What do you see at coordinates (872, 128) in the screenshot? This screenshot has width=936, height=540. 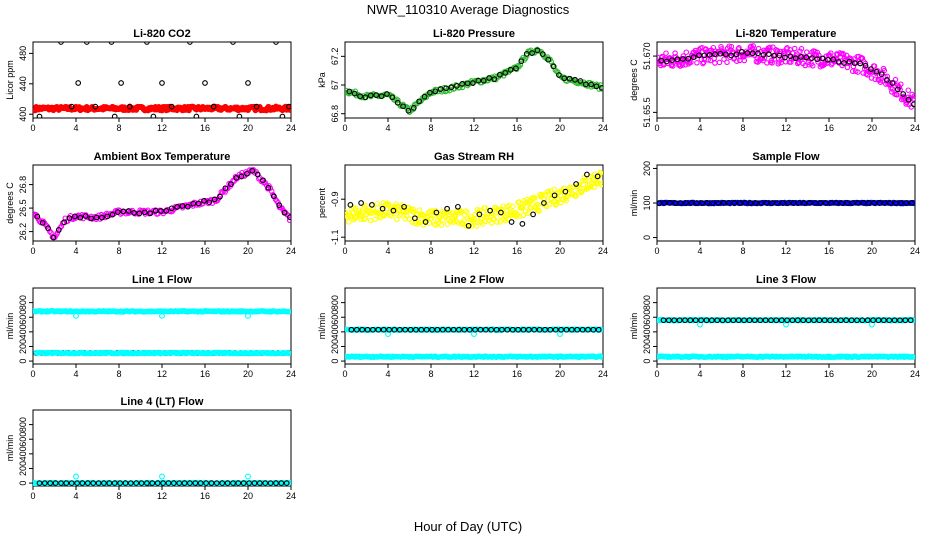 I see `x-tick-label: 20` at bounding box center [872, 128].